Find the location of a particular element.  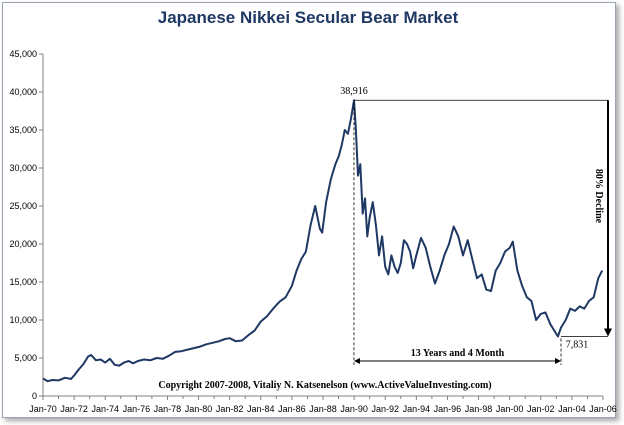

y-tick-label: 25,000 is located at coordinates (23, 206).